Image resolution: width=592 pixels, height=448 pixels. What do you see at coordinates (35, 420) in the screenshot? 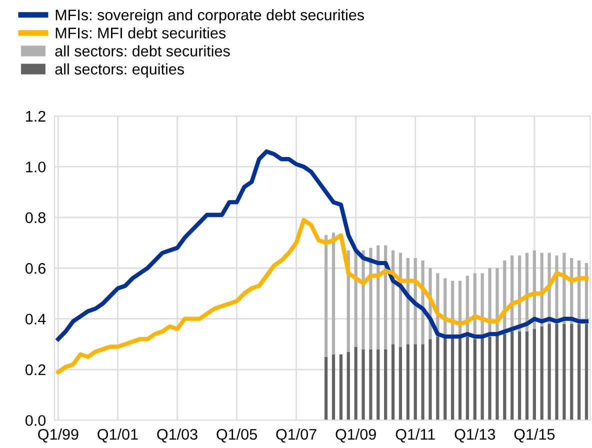
I see `y-tick-label: 0.0` at bounding box center [35, 420].